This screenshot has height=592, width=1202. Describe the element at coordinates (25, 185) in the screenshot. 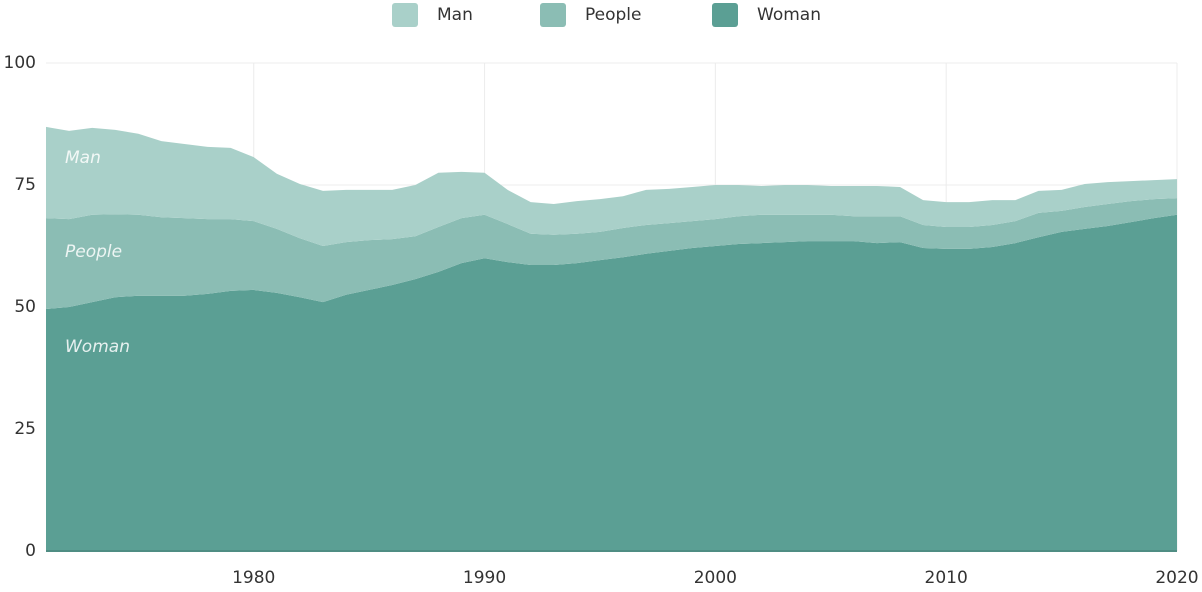

I see `y-tick-label: 75` at that location.